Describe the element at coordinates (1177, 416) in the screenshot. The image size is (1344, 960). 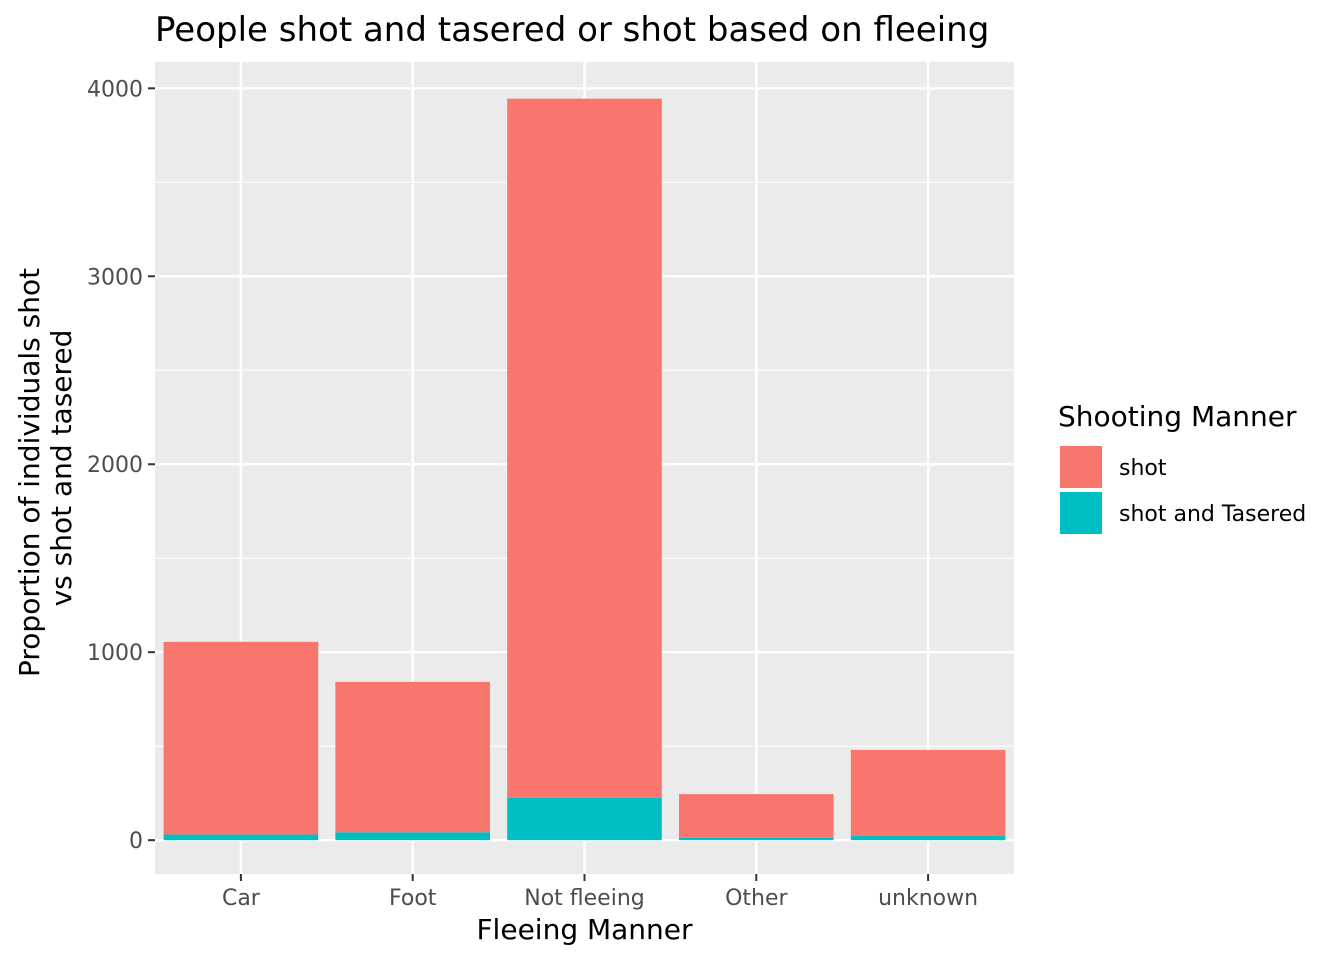
I see `legend-title: Shooting Manner` at that location.